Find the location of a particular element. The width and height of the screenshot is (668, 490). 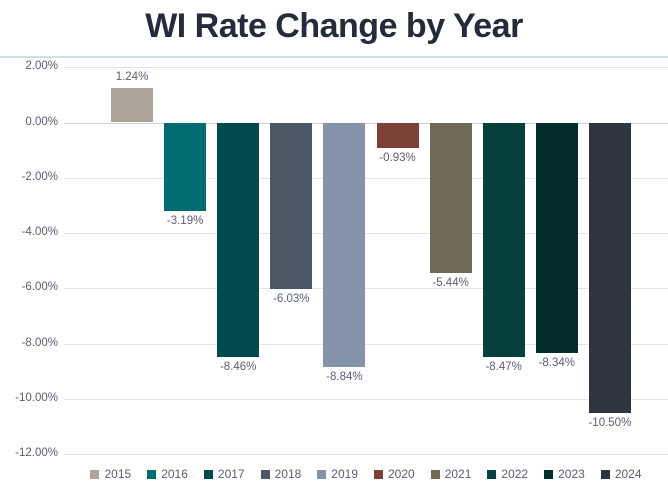

data-label-2019: -8.84% is located at coordinates (344, 377).